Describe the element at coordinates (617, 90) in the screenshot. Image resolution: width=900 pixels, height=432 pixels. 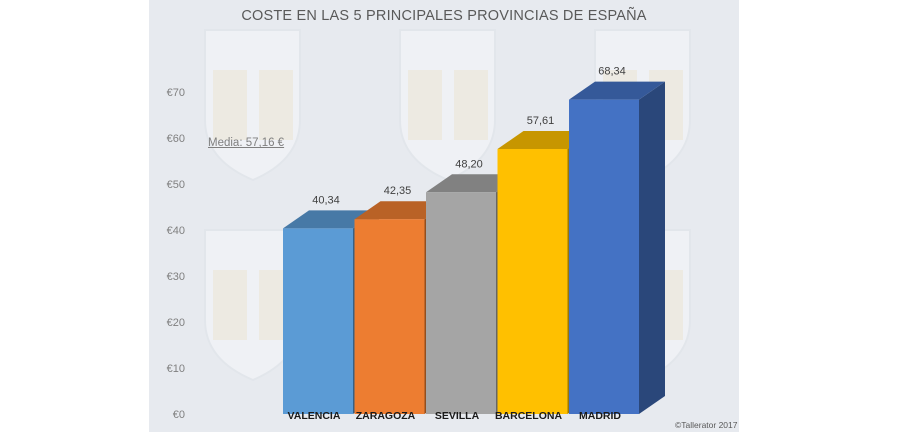
I see `bar-top` at that location.